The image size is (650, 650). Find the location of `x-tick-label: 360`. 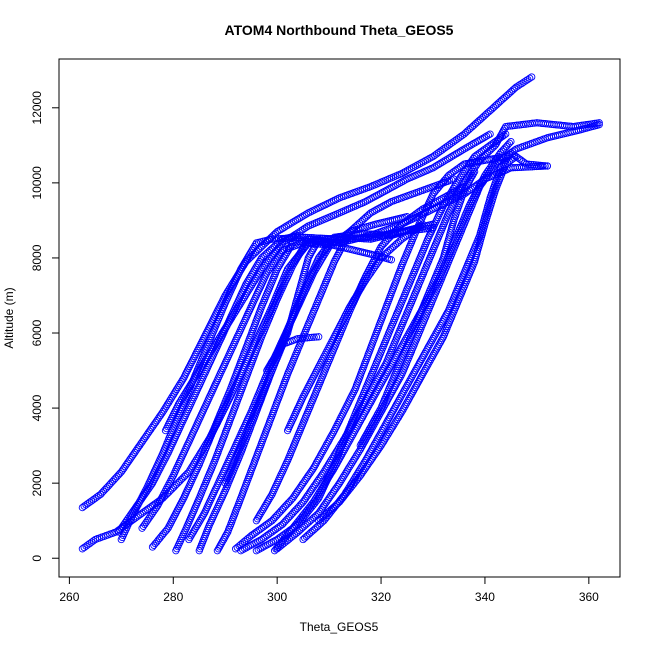

x-tick-label: 360 is located at coordinates (589, 597).